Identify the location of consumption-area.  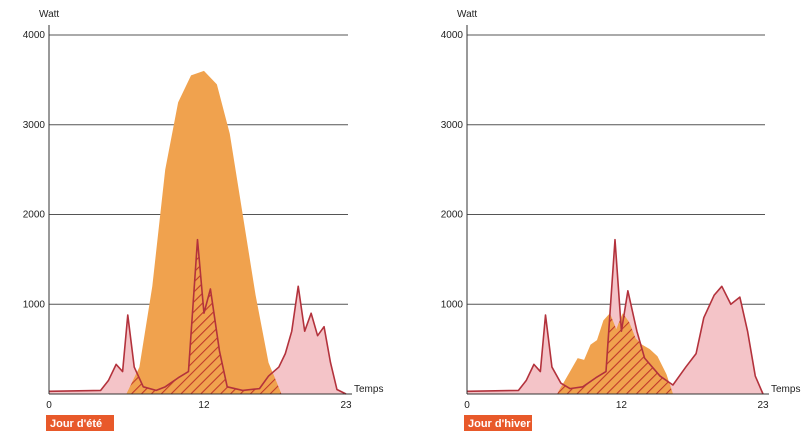
(615, 316).